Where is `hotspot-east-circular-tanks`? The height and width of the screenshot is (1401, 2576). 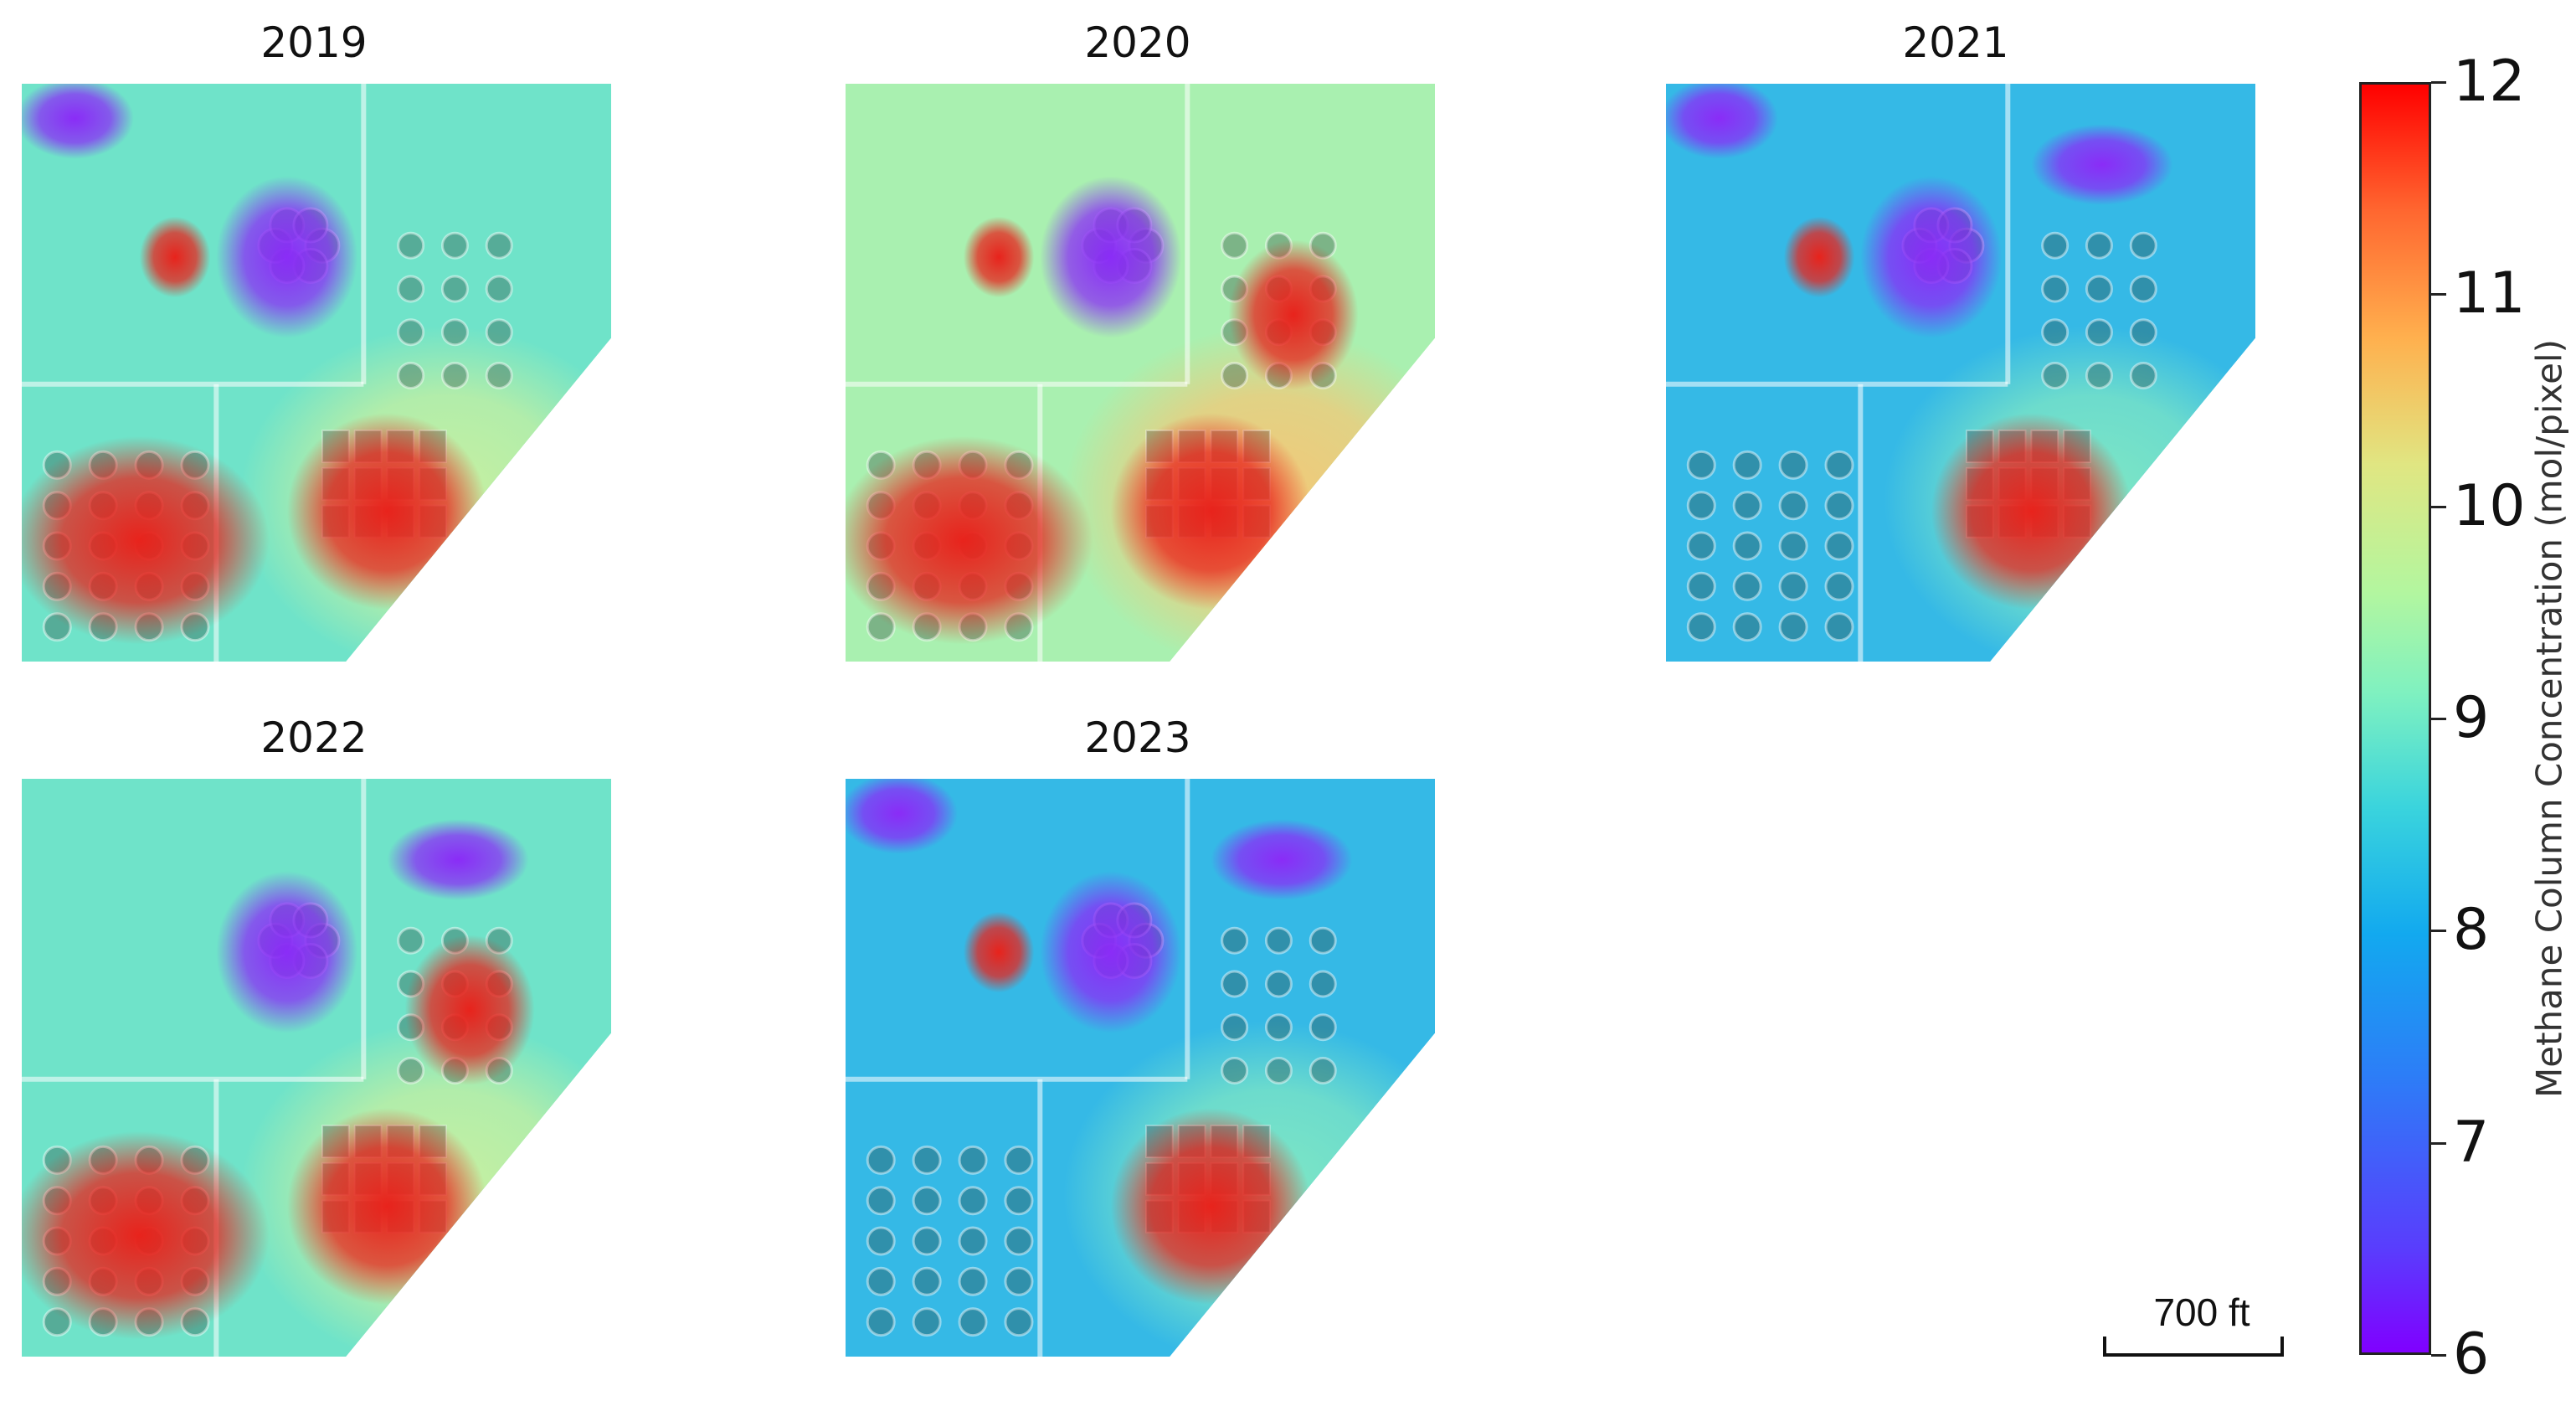
hotspot-east-circular-tanks is located at coordinates (1293, 315).